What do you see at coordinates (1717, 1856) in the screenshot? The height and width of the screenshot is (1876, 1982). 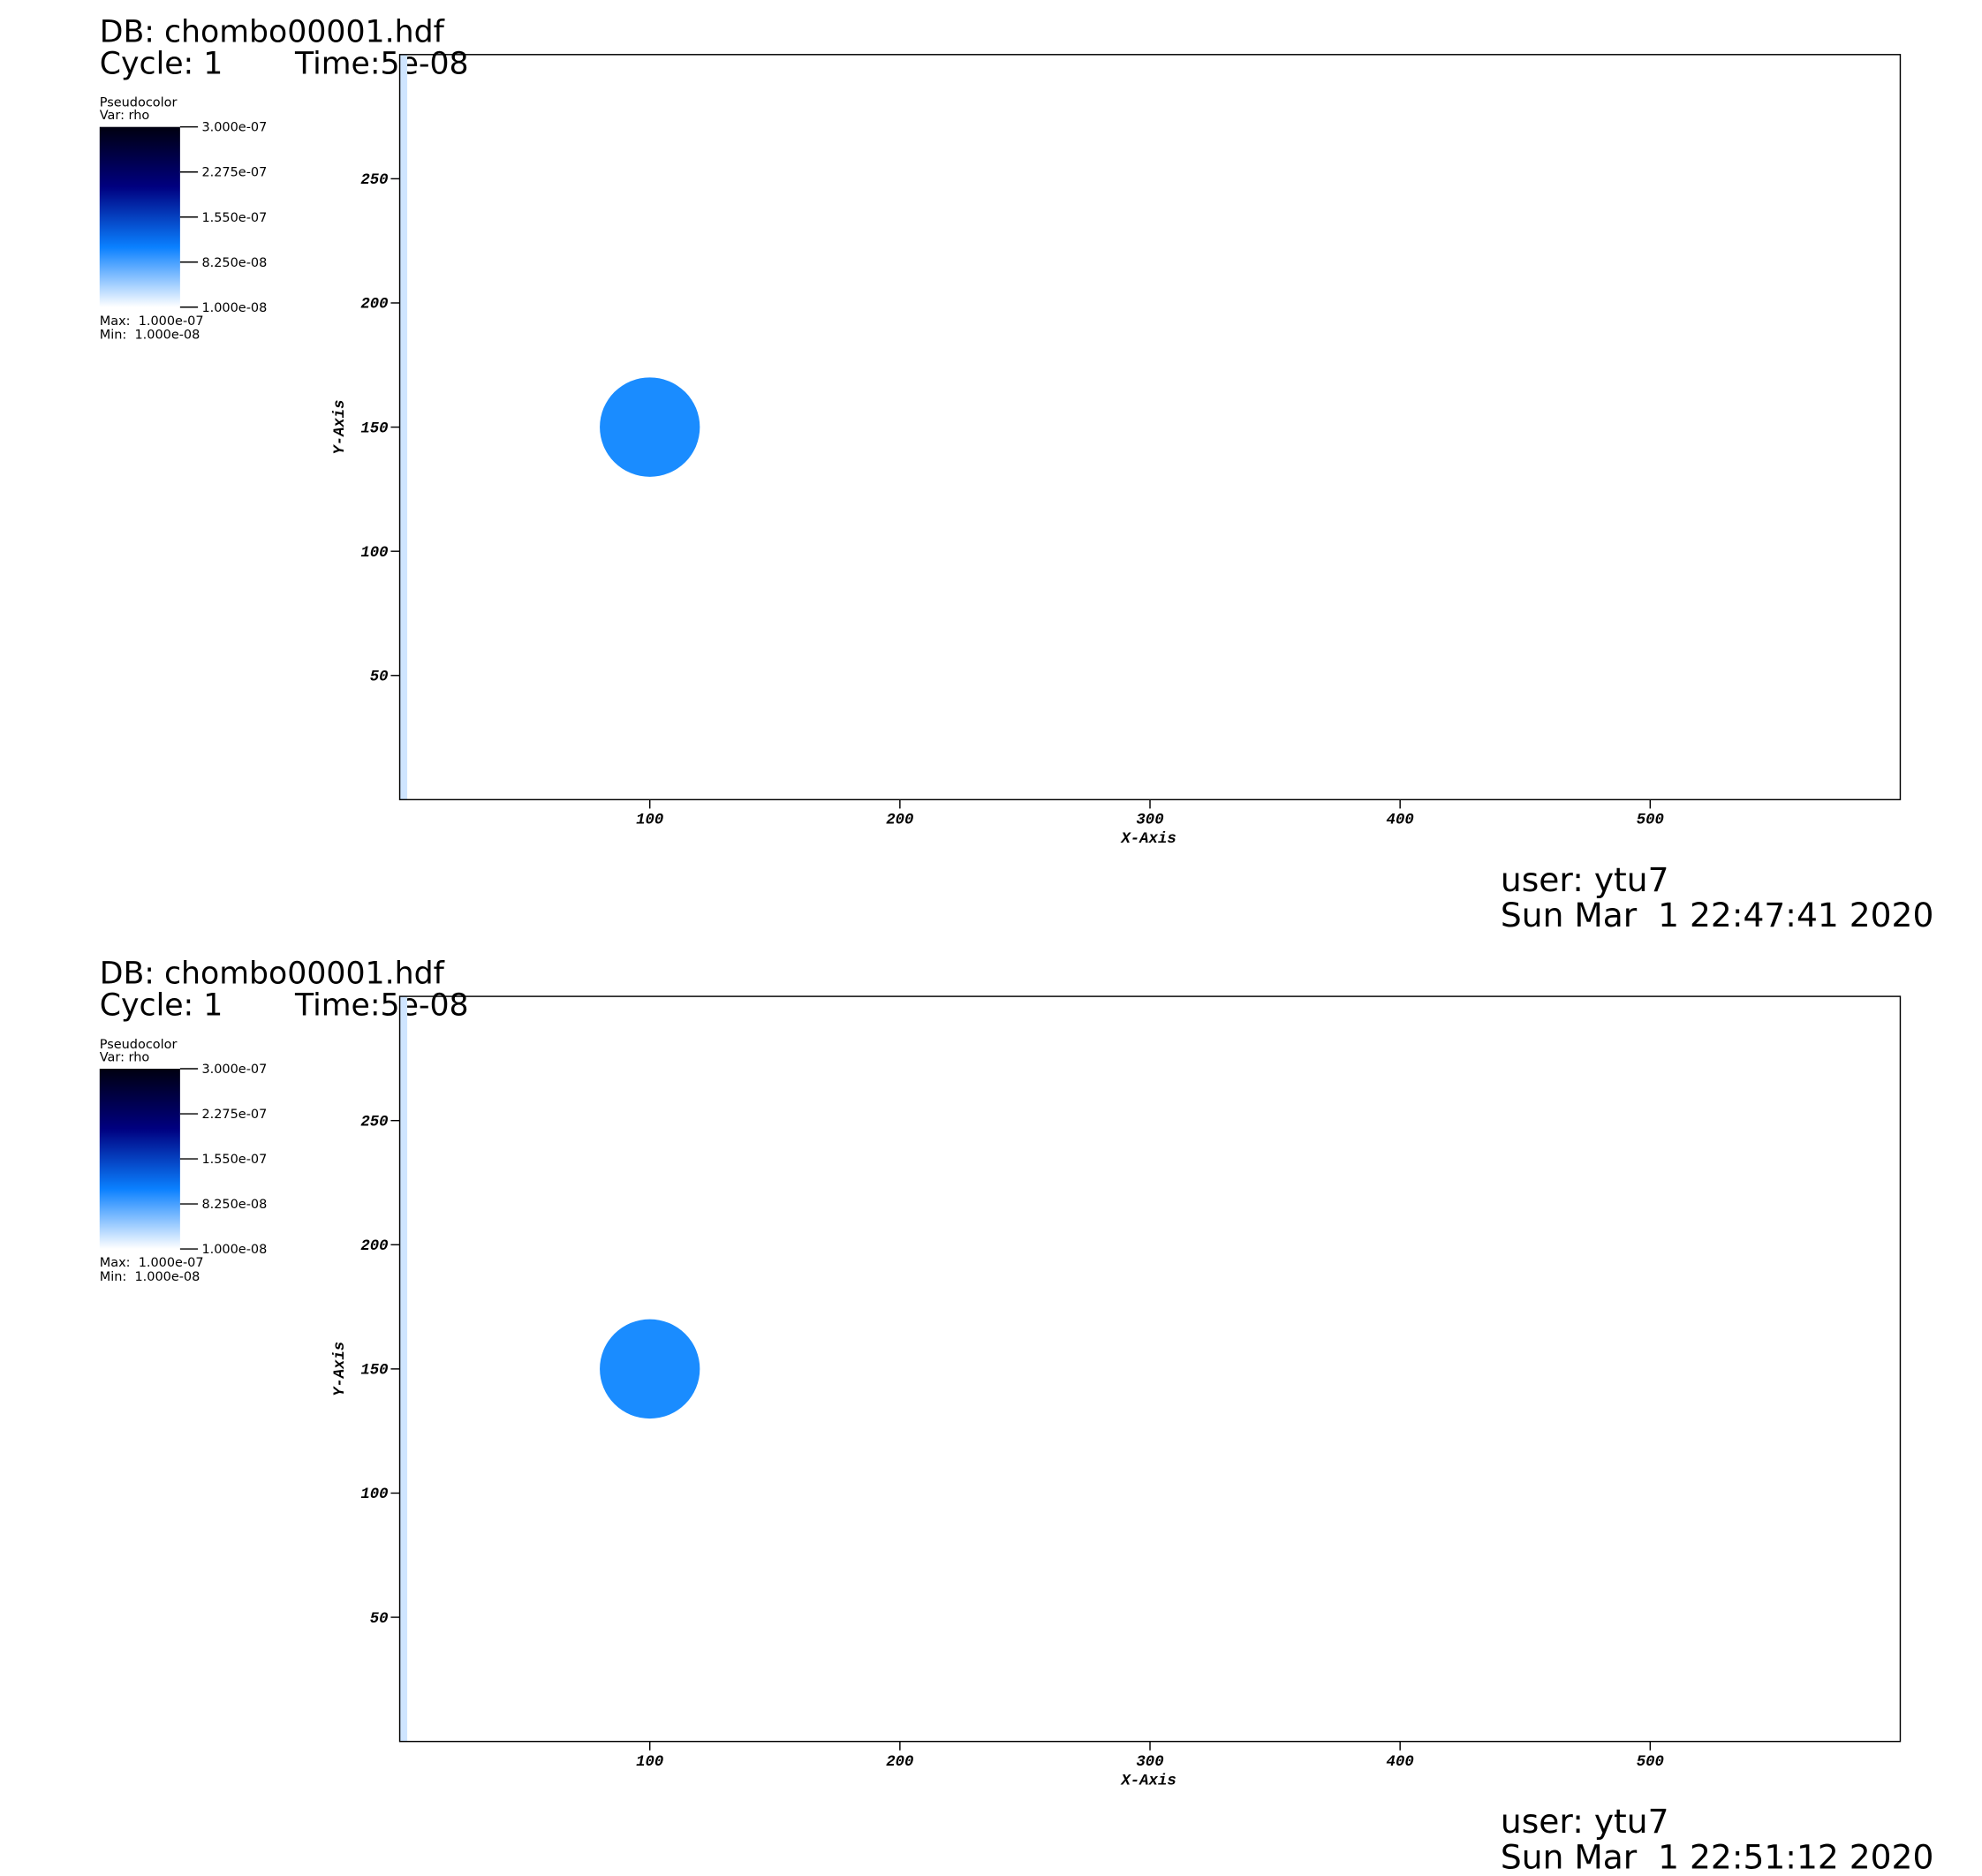 I see `date-label: Sun Mar 1 22:51:12 2020` at bounding box center [1717, 1856].